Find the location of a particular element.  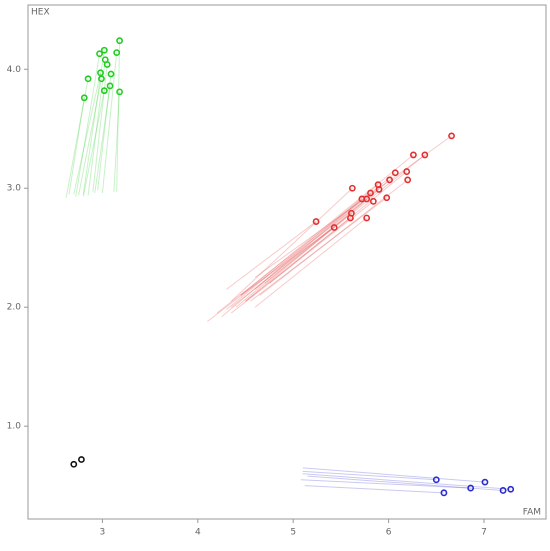

x-tick-label: 7 is located at coordinates (484, 533).